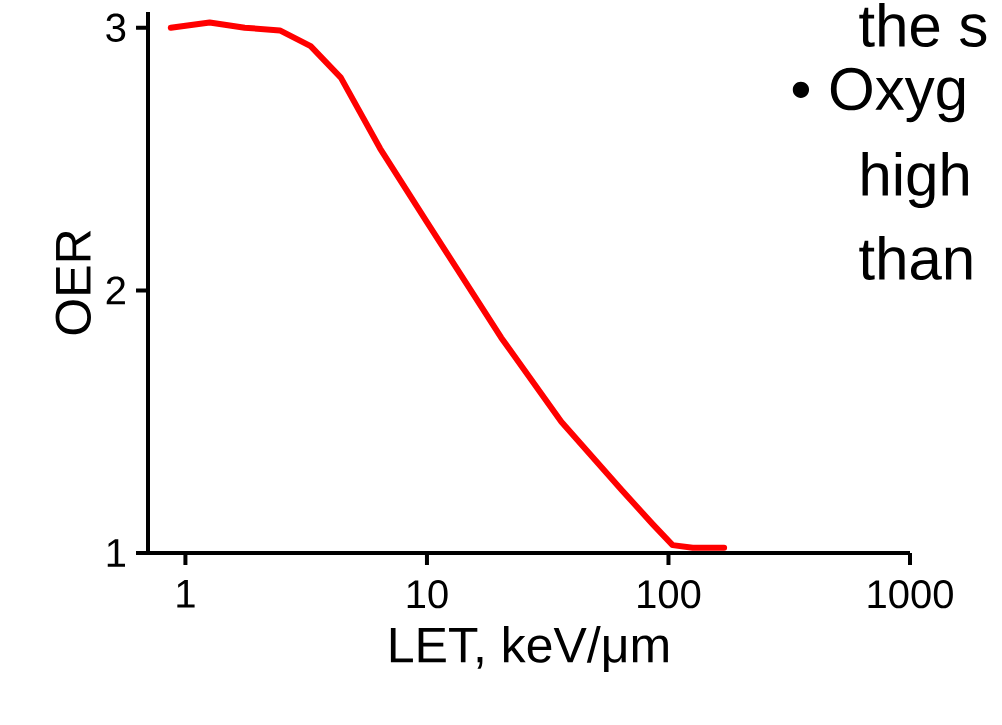 The image size is (1002, 725). I want to click on x-axis-title: LET, keV/μm, so click(529, 649).